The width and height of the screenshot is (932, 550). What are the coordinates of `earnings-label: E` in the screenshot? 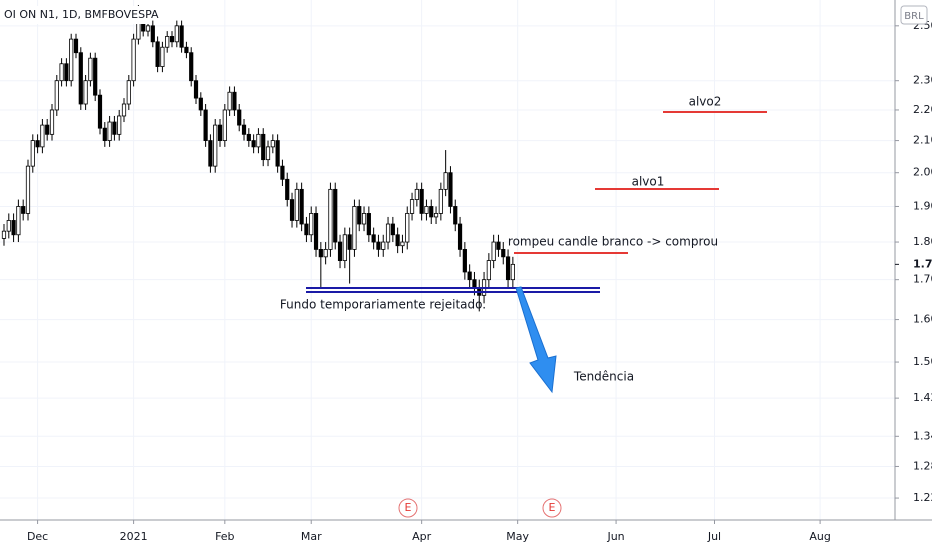 It's located at (408, 507).